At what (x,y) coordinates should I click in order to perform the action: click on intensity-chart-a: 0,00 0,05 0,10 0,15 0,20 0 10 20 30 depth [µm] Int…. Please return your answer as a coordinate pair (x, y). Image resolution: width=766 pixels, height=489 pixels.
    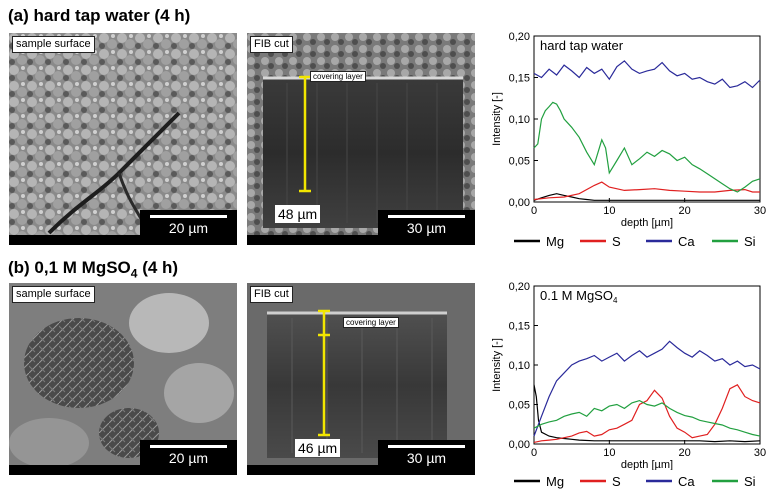
    Looking at the image, I should click on (628, 130).